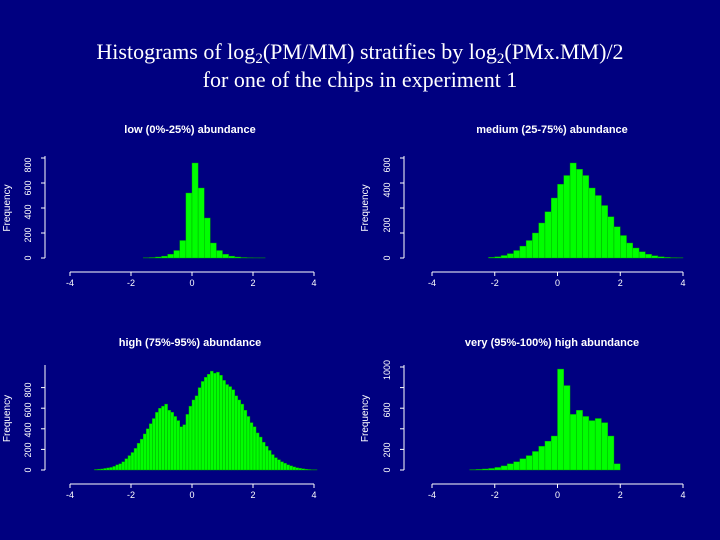 Image resolution: width=720 pixels, height=540 pixels. I want to click on title-pre: Histograms of log, so click(176, 51).